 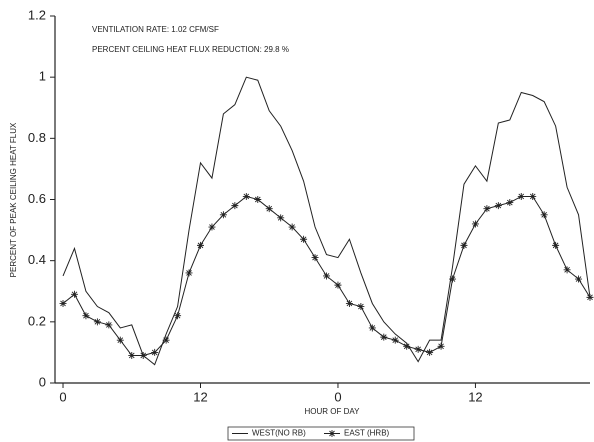 I want to click on y-tick-label: 0.4, so click(x=37, y=259).